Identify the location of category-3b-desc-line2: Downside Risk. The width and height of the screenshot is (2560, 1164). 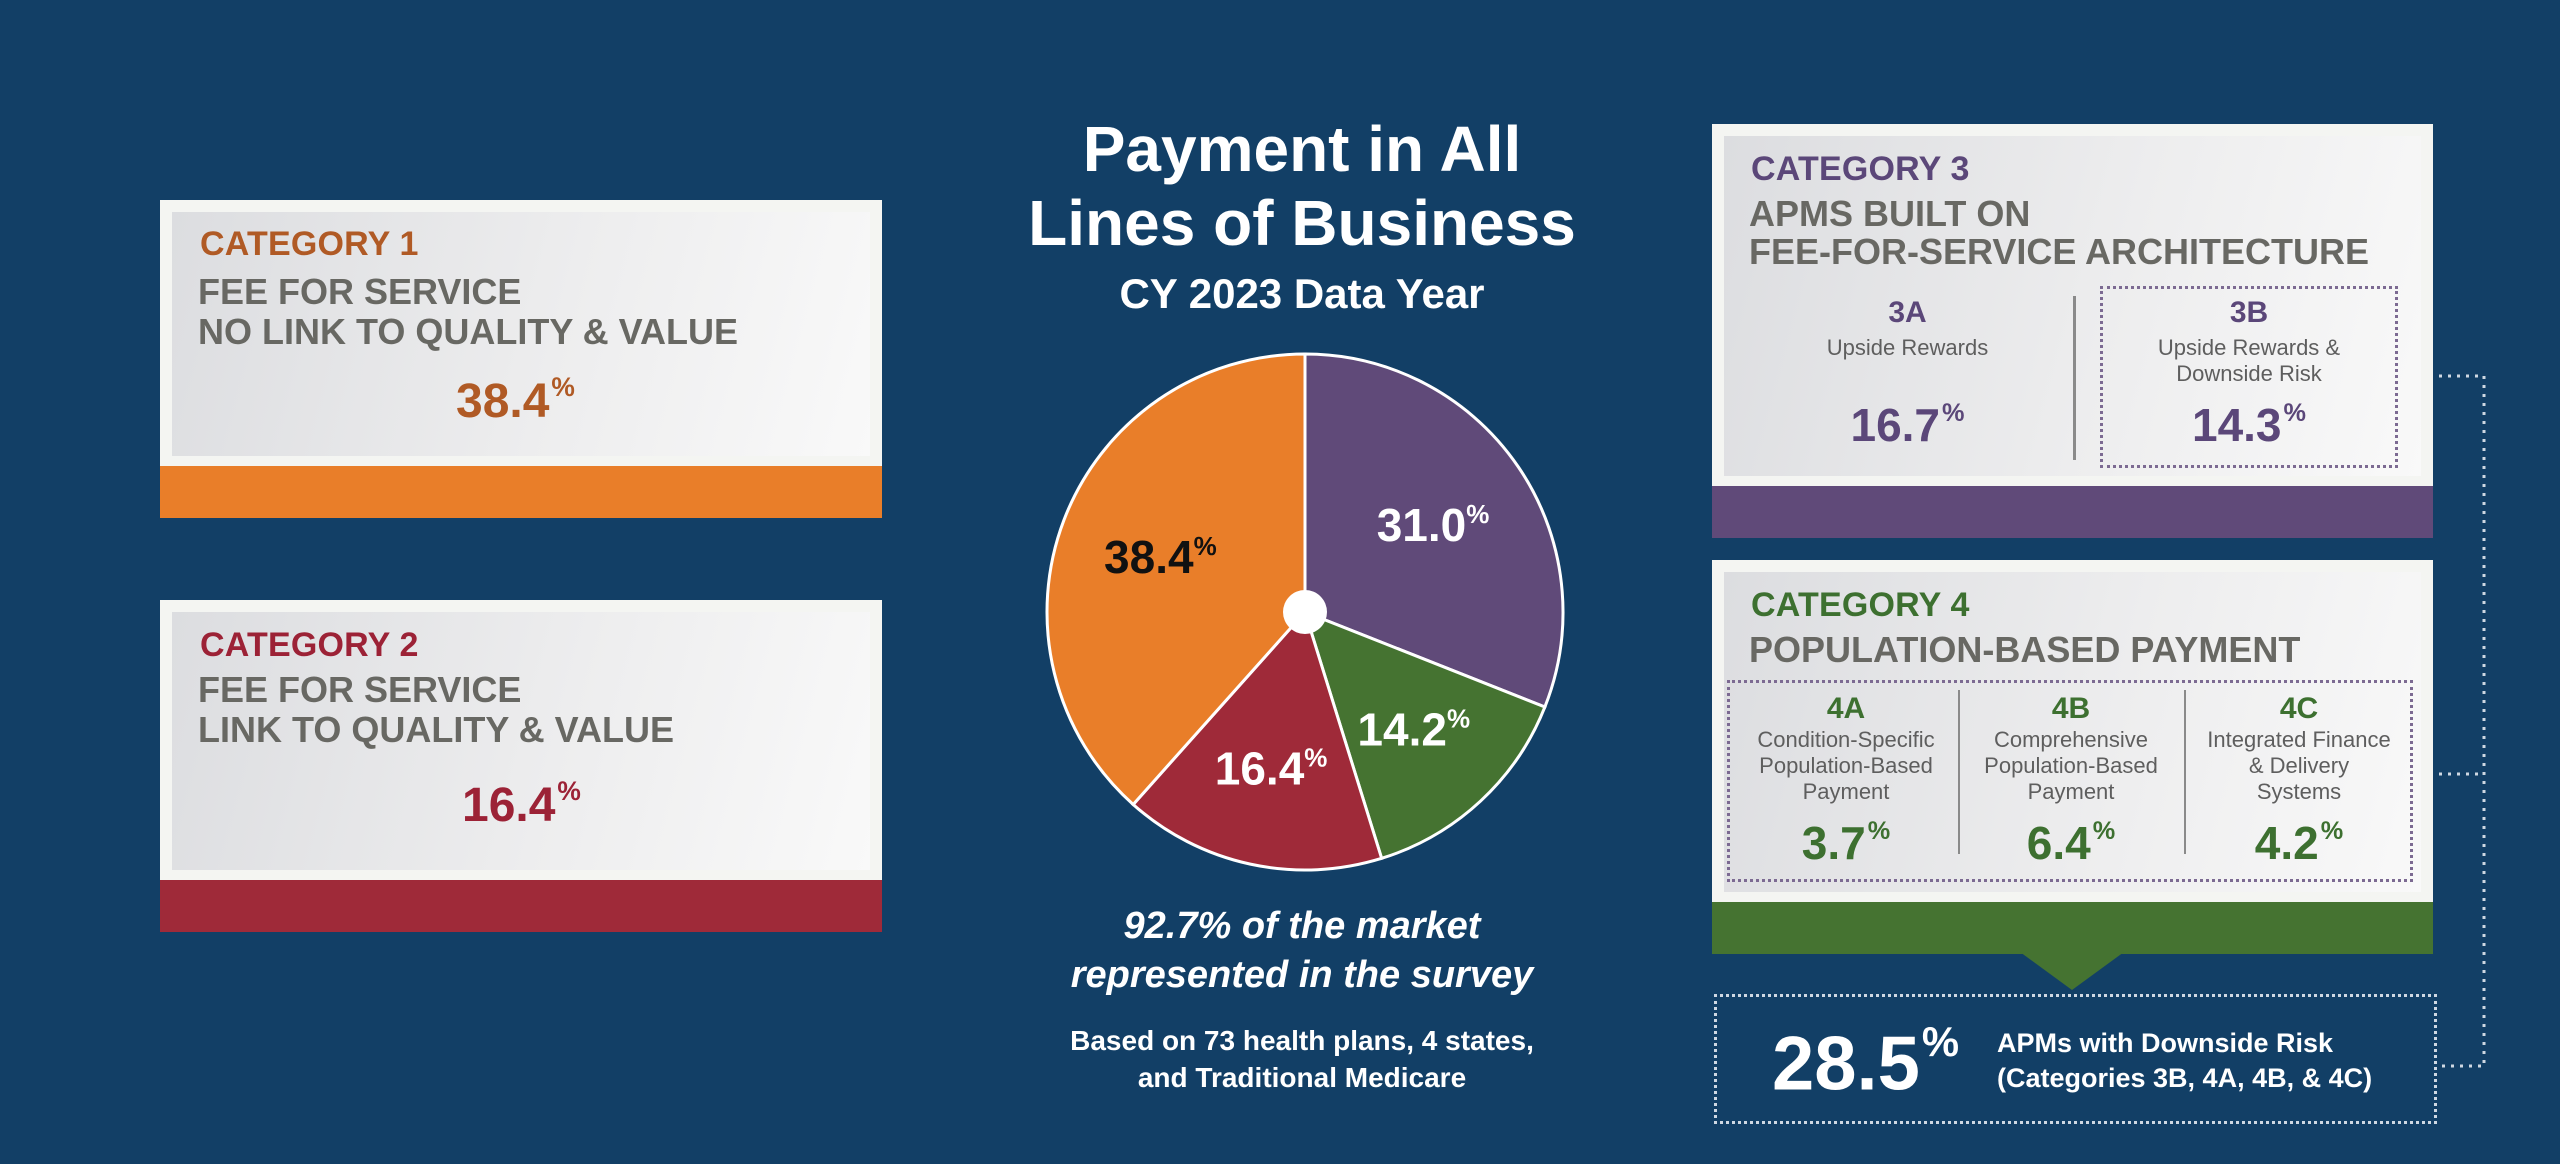
(2249, 373).